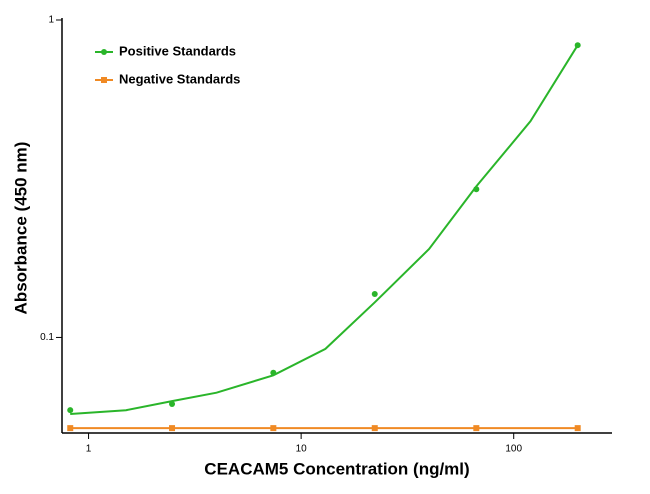  What do you see at coordinates (89, 449) in the screenshot?
I see `x-tick-label: 1` at bounding box center [89, 449].